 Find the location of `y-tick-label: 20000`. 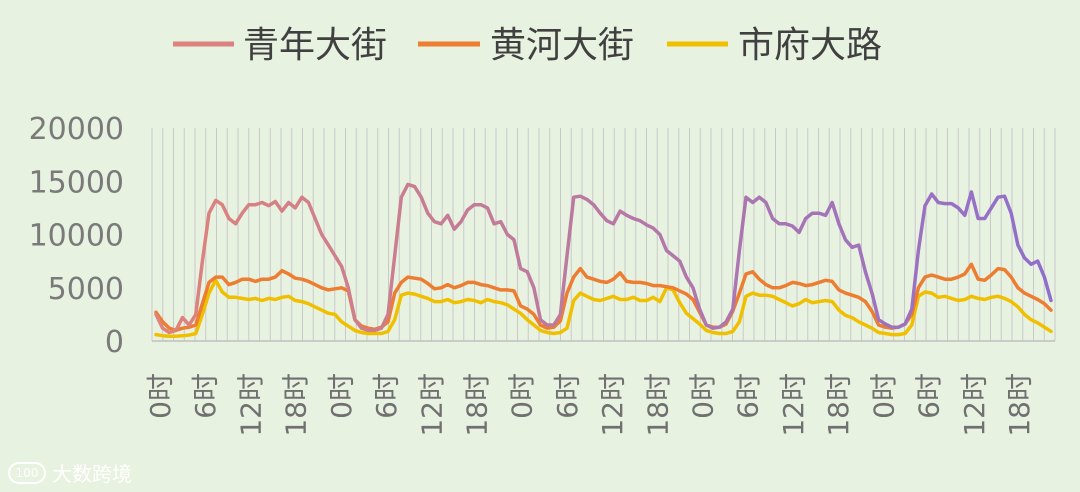

y-tick-label: 20000 is located at coordinates (76, 129).